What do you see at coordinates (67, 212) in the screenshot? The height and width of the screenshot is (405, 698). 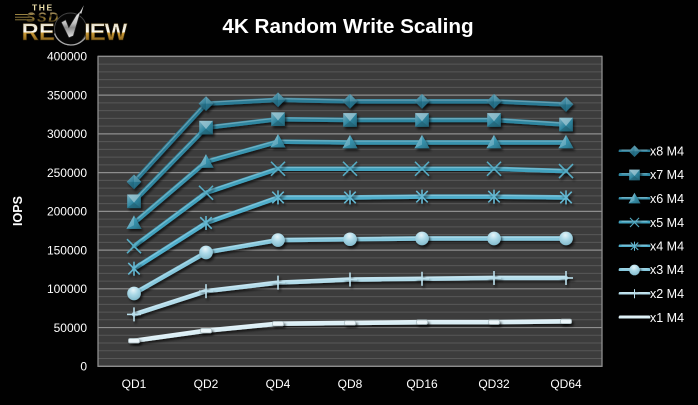 I see `svg-text: 200000` at bounding box center [67, 212].